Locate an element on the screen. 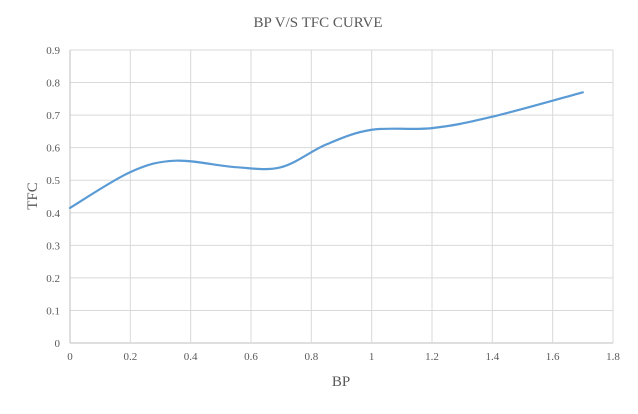  x-tick-label: 1.8 is located at coordinates (613, 357).